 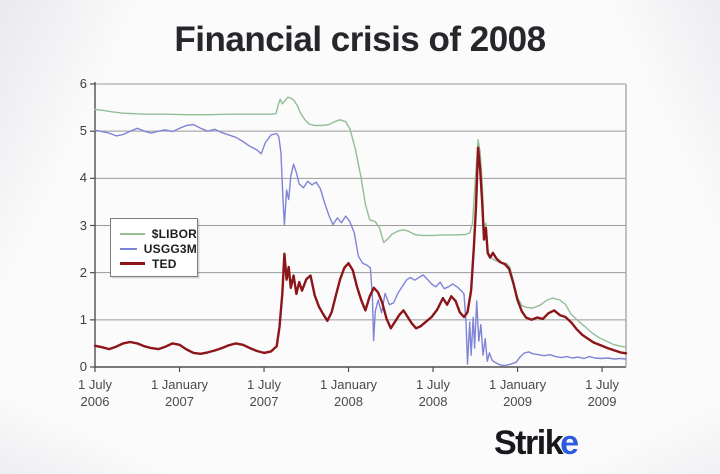 I want to click on x-tick-label: 1 January 2008, so click(x=348, y=393).